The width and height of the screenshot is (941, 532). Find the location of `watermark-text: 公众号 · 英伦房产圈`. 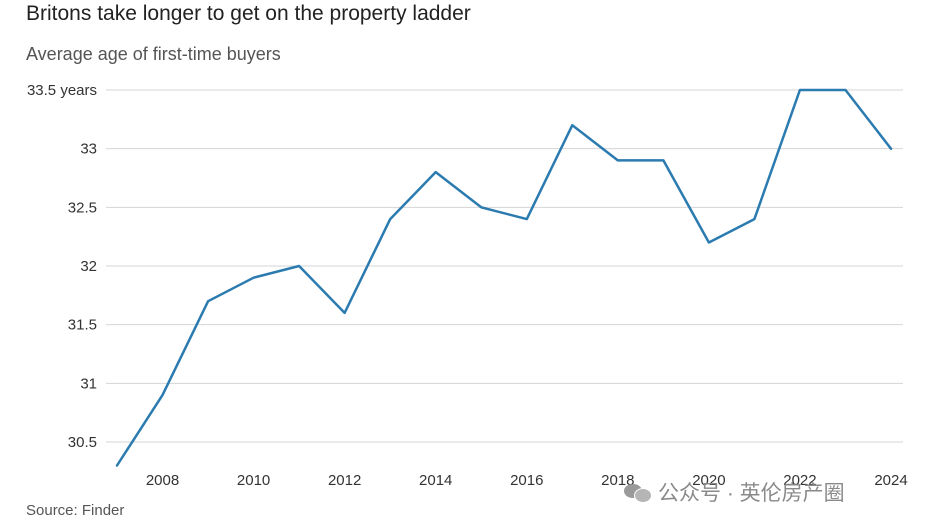

watermark-text: 公众号 · 英伦房产圈 is located at coordinates (751, 493).